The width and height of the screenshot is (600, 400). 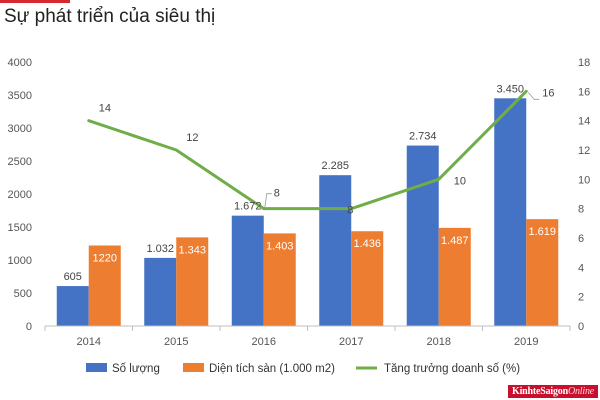 I want to click on y-right-tick-label: 2, so click(x=581, y=298).